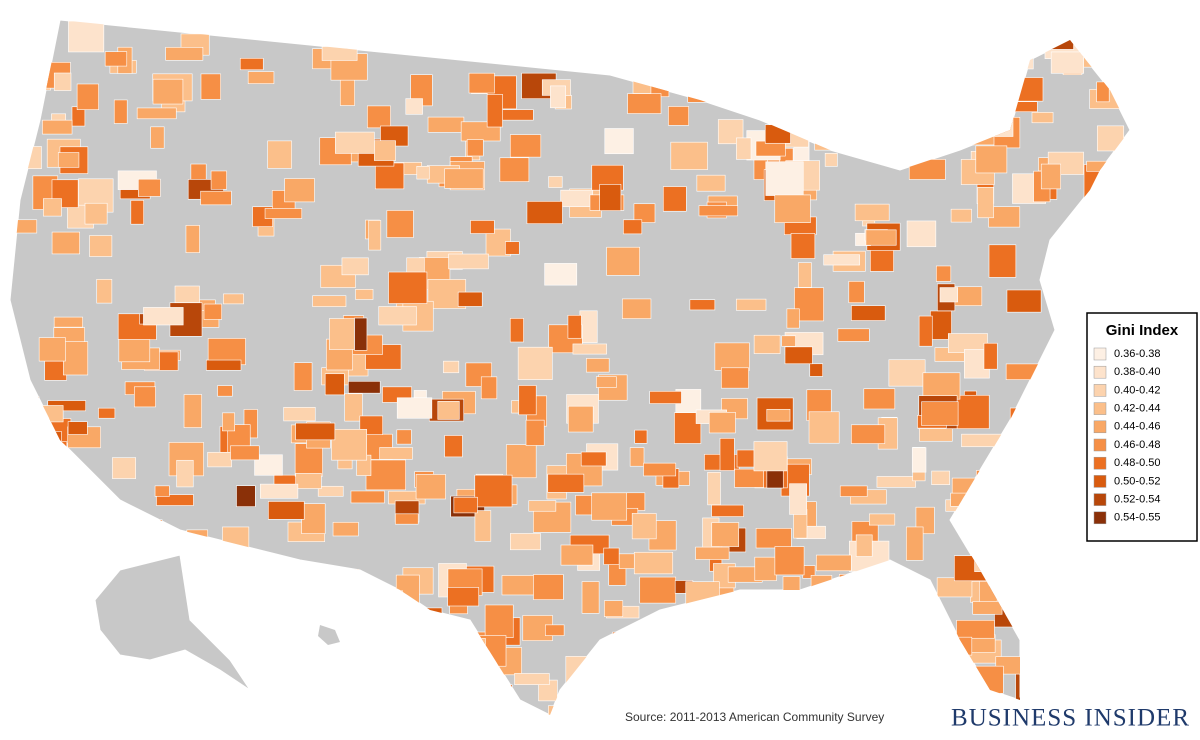  I want to click on legend-label: 0.54-0.55, so click(1137, 518).